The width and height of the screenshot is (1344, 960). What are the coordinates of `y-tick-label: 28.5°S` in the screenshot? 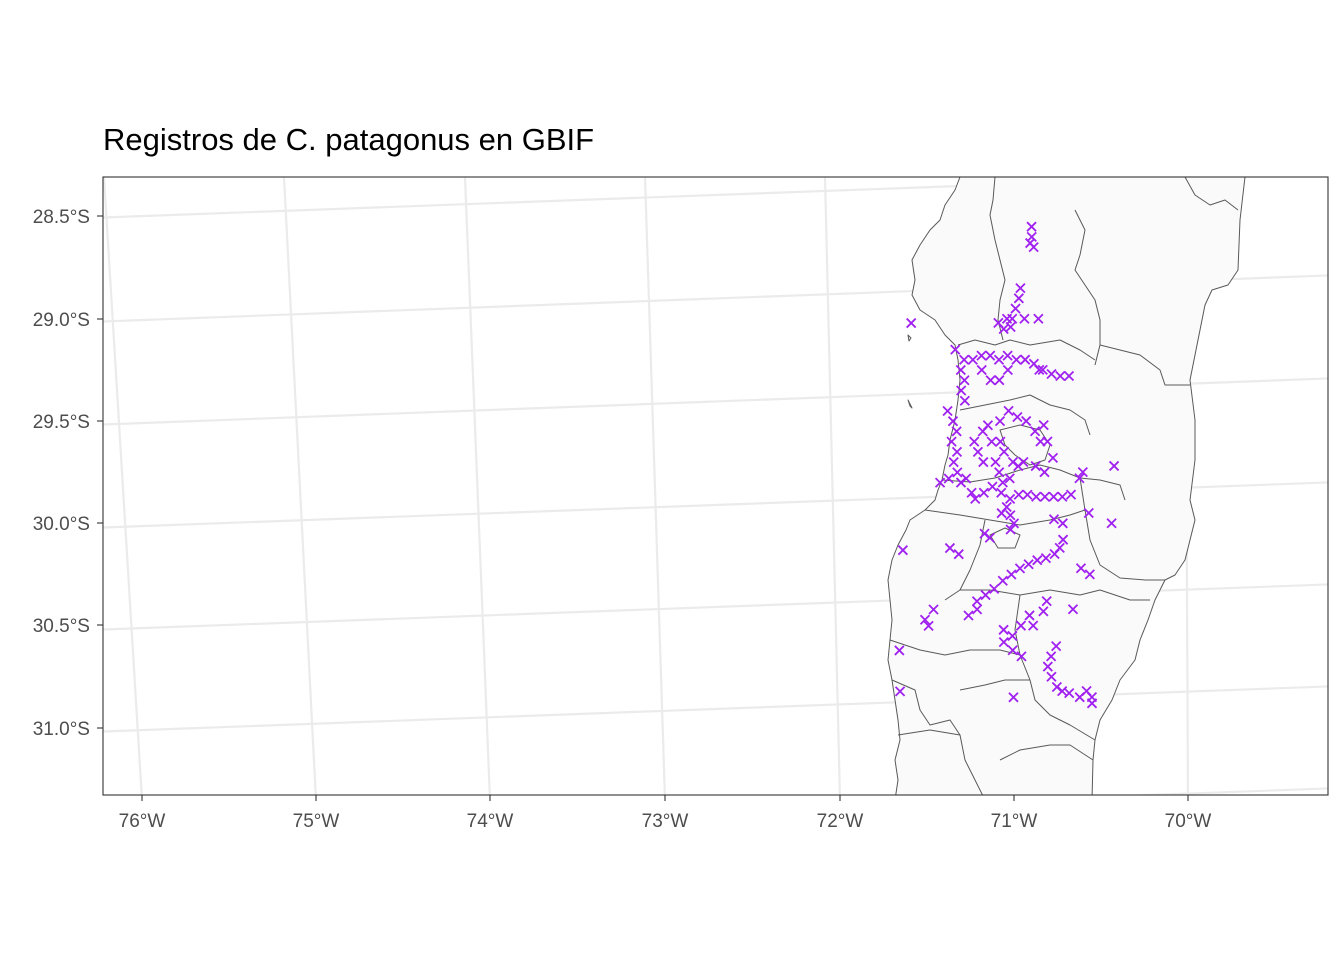 It's located at (61, 217).